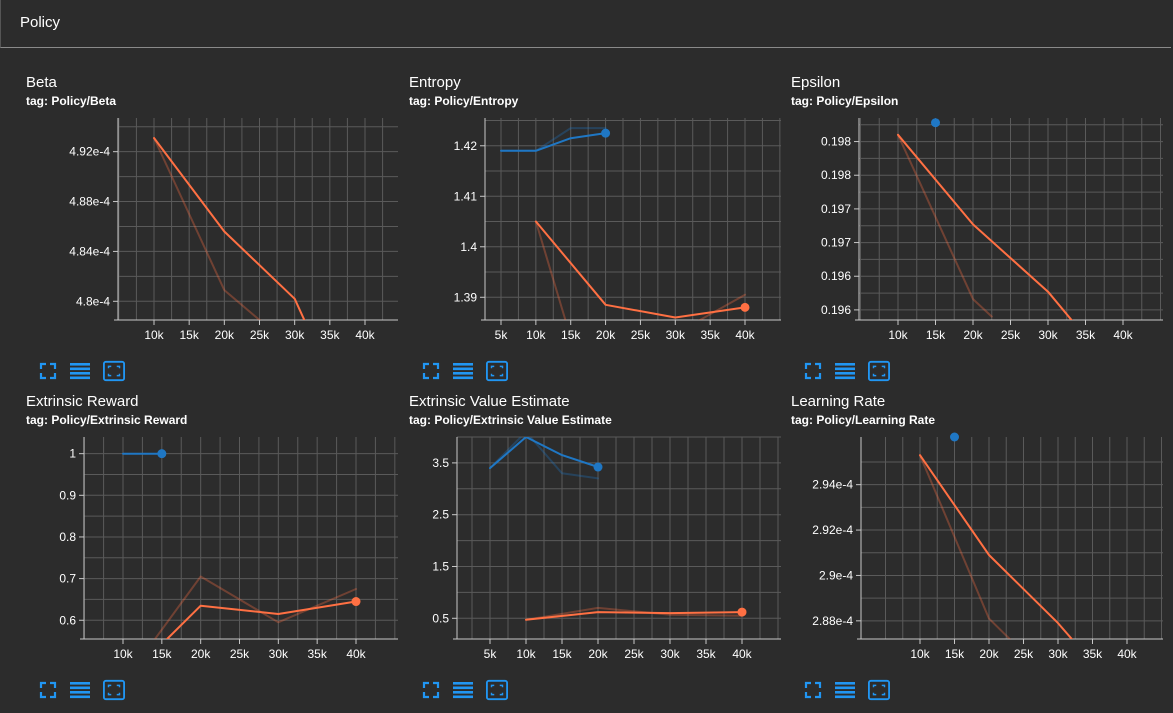 This screenshot has width=1173, height=713. What do you see at coordinates (440, 618) in the screenshot?
I see `y-tick-label: 0.5` at bounding box center [440, 618].